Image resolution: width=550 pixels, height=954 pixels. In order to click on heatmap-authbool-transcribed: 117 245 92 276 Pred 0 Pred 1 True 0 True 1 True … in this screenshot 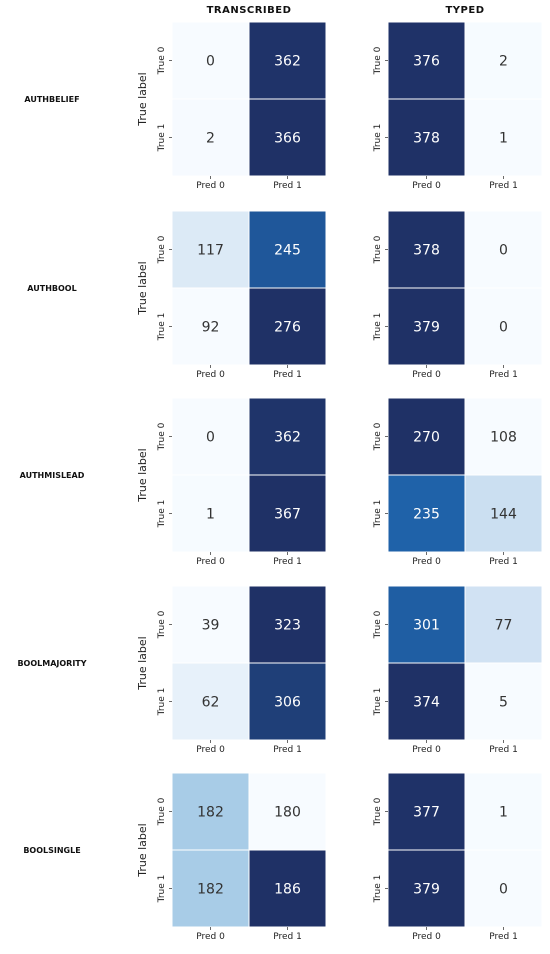, I will do `click(231, 295)`.